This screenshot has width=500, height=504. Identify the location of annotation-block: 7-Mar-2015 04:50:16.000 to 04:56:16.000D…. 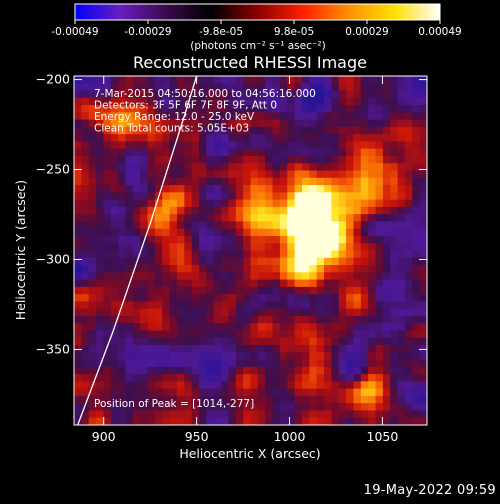
(205, 111).